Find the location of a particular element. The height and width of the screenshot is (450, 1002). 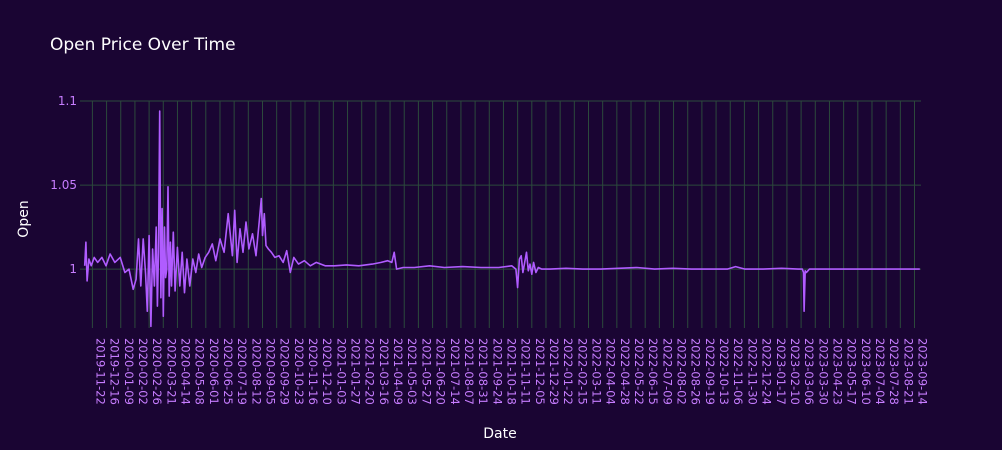

x-tick-label: 2022-05-22 is located at coordinates (639, 371).